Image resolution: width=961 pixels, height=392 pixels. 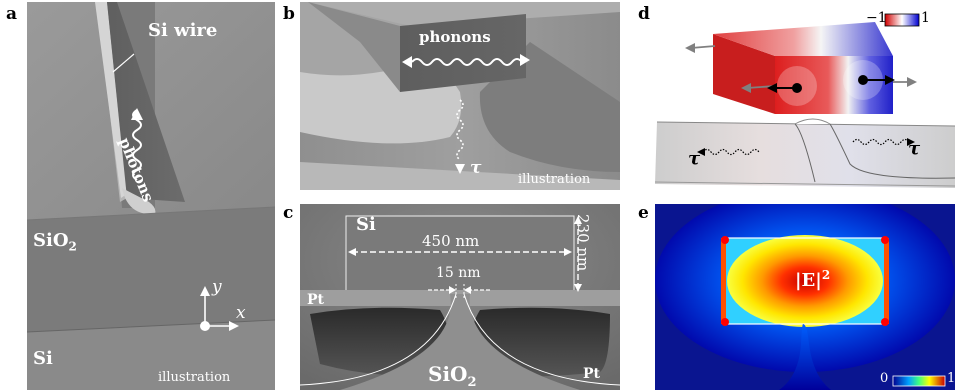 I want to click on phonons-label: phonons, so click(x=455, y=37).